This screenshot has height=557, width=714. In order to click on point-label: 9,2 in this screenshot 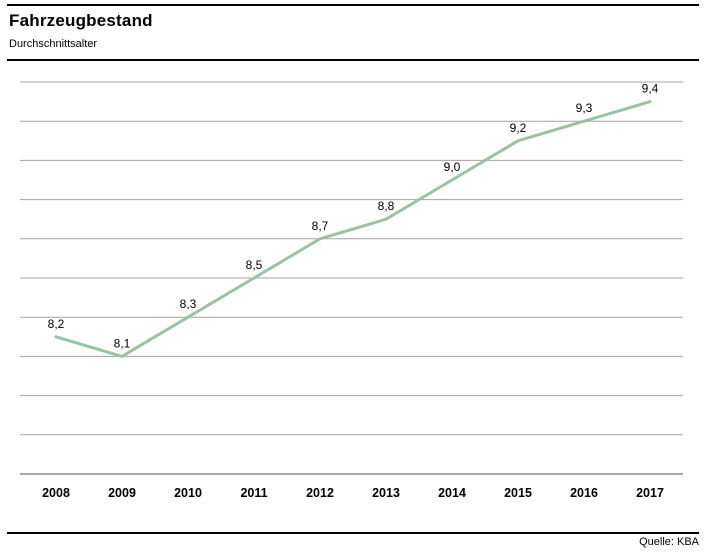, I will do `click(518, 128)`.